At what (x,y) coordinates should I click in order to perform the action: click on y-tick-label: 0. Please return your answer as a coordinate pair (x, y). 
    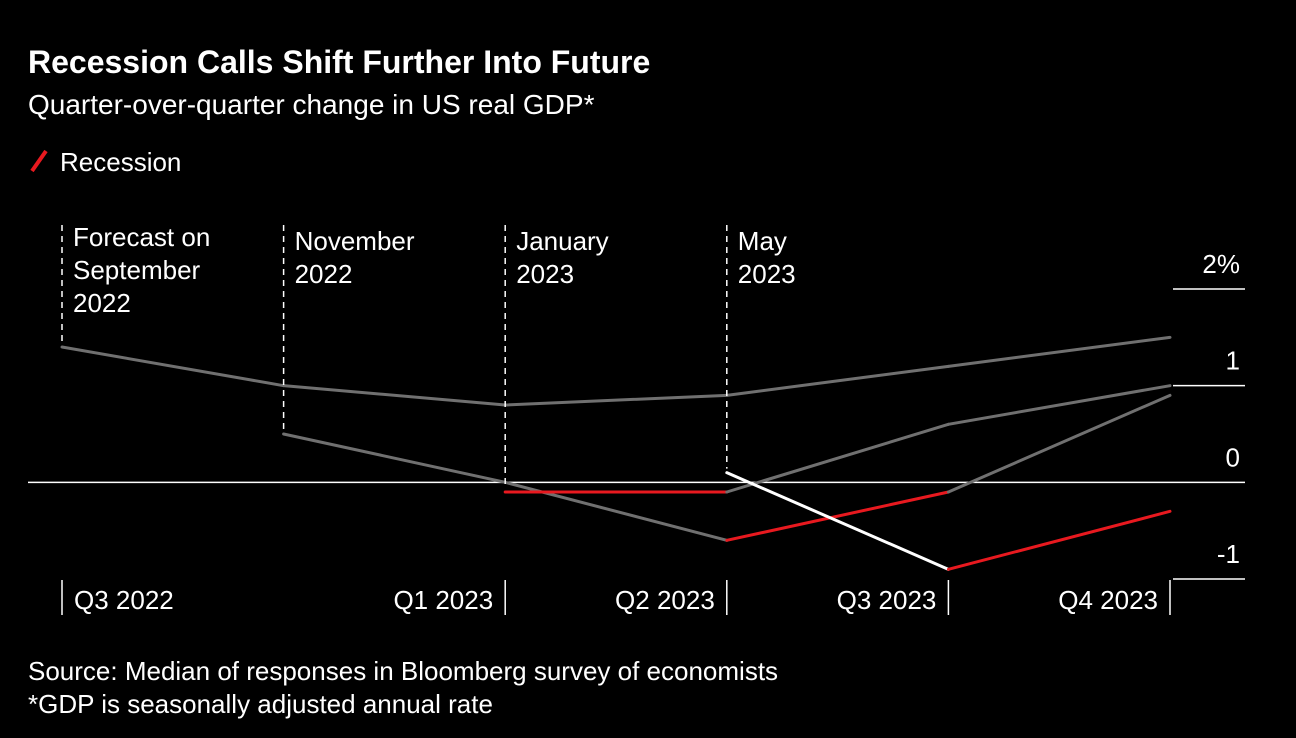
    Looking at the image, I should click on (1233, 457).